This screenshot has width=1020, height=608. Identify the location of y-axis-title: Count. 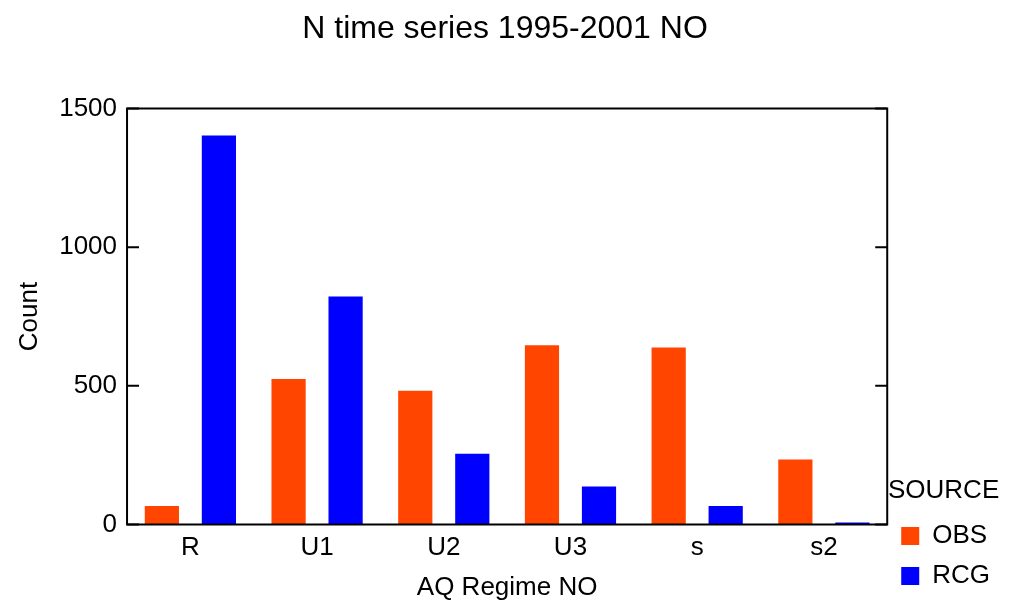
(27, 316).